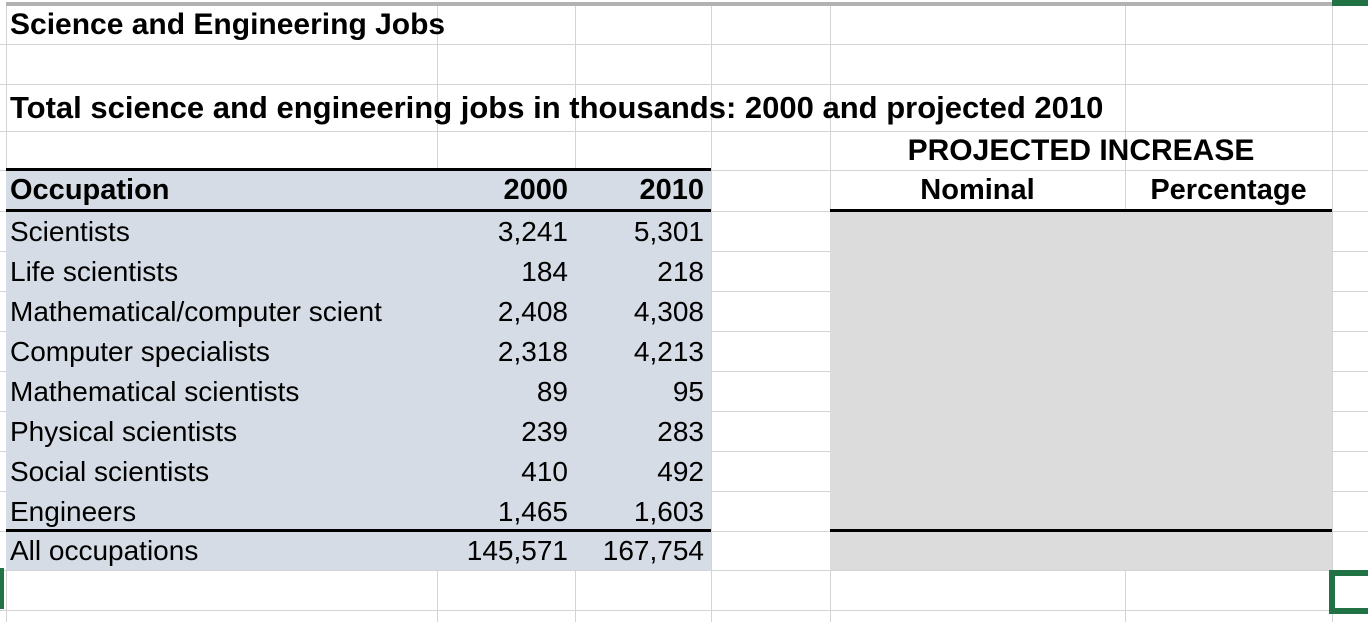 The height and width of the screenshot is (622, 1368). Describe the element at coordinates (1081, 530) in the screenshot. I see `projected-total-border` at that location.